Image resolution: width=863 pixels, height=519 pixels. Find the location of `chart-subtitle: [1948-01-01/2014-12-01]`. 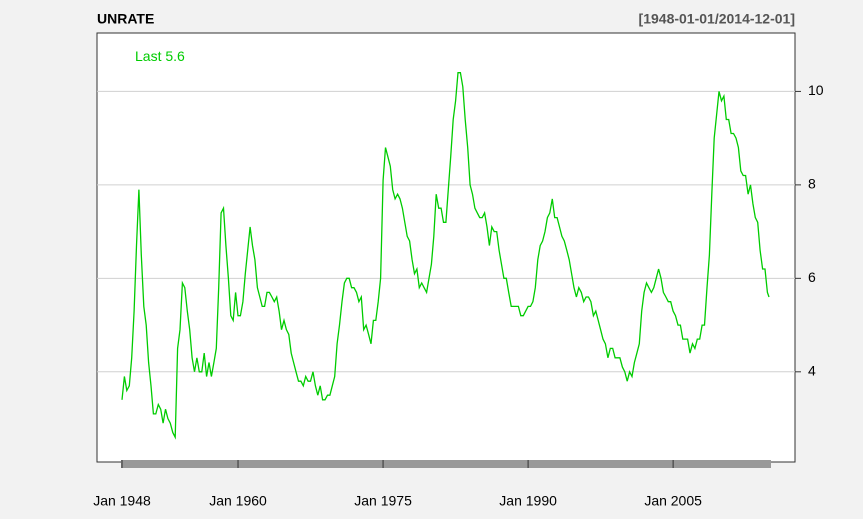

chart-subtitle: [1948-01-01/2014-12-01] is located at coordinates (717, 19).